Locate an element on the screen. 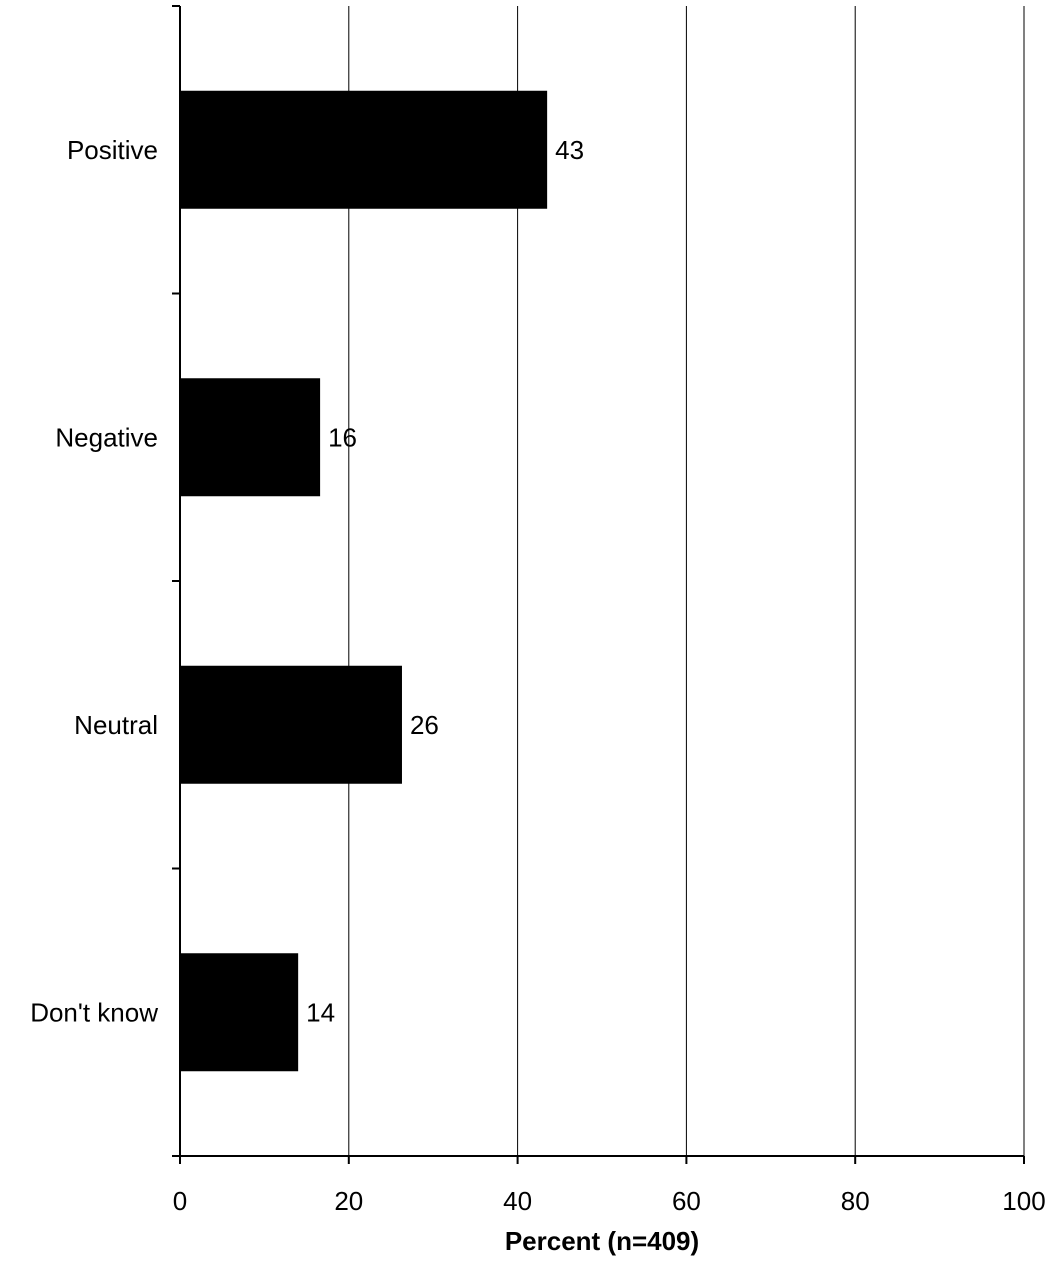 The width and height of the screenshot is (1053, 1266). x-tick-label: 60 is located at coordinates (686, 1201).